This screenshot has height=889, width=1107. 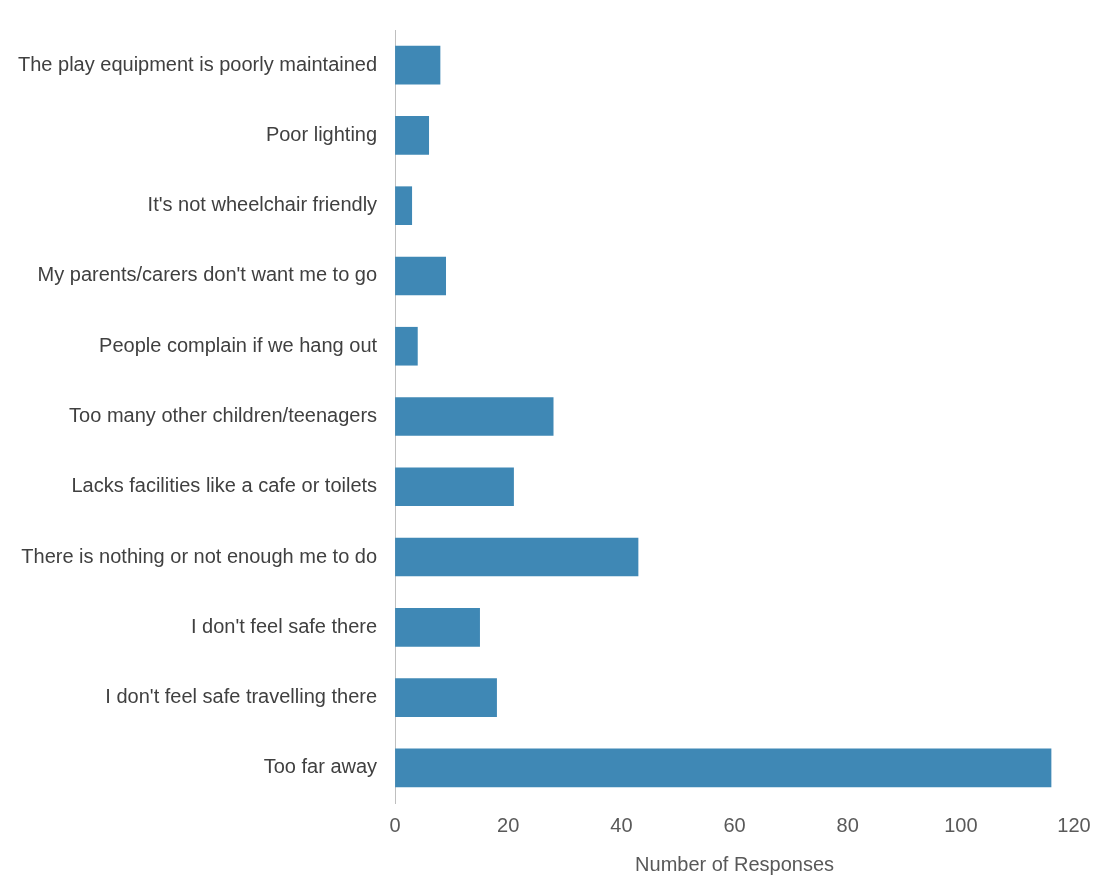 What do you see at coordinates (198, 63) in the screenshot?
I see `y-tick-label: The play equipment is poorly maintained` at bounding box center [198, 63].